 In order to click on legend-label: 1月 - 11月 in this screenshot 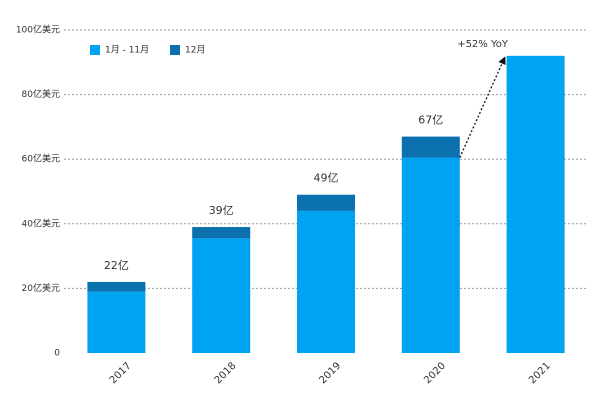, I will do `click(127, 50)`.